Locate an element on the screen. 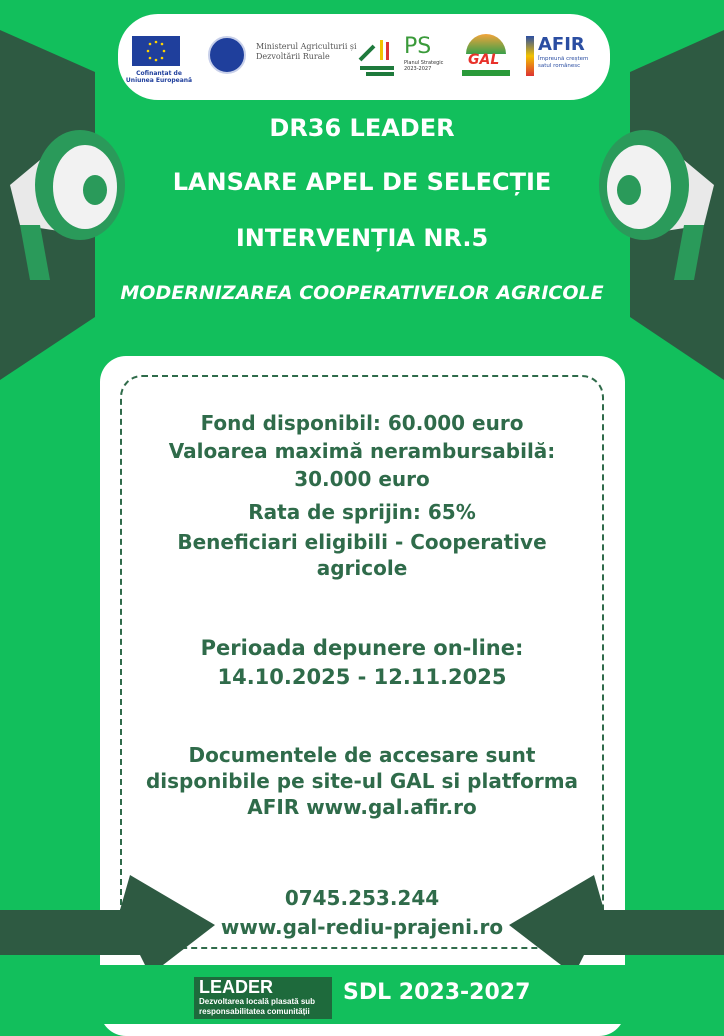 The image size is (724, 1036). eu-caption: Cofinanțat de Uniunea Europeană is located at coordinates (159, 77).